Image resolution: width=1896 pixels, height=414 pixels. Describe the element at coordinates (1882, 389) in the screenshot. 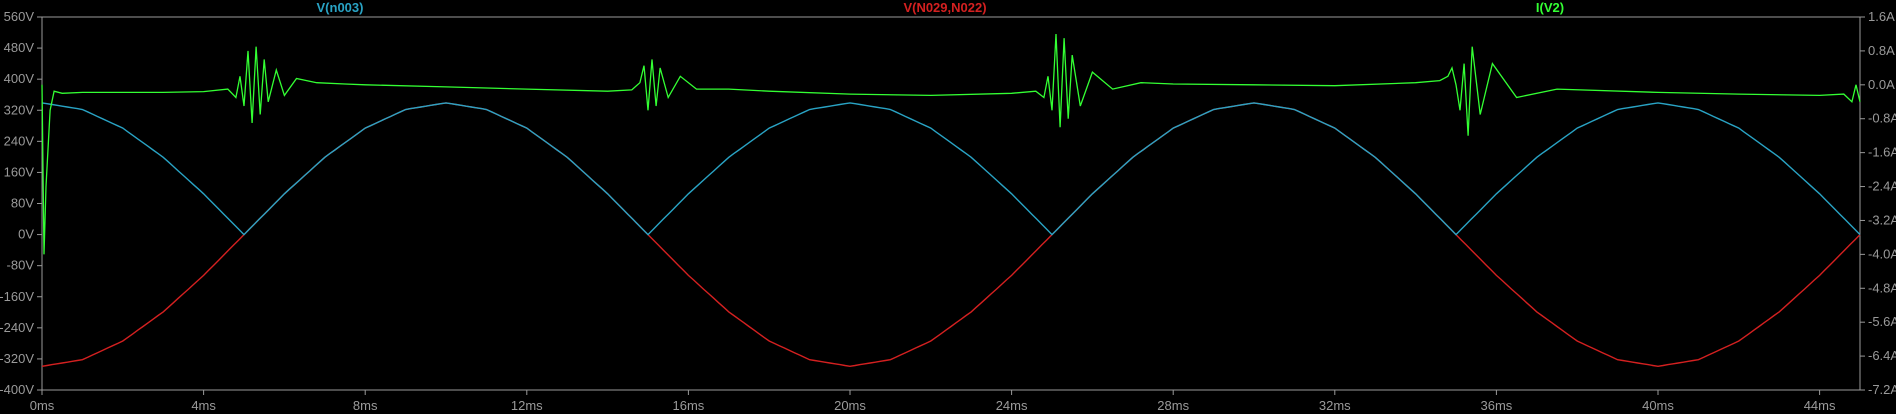

I see `y-right-tick-label: -7.2A` at that location.